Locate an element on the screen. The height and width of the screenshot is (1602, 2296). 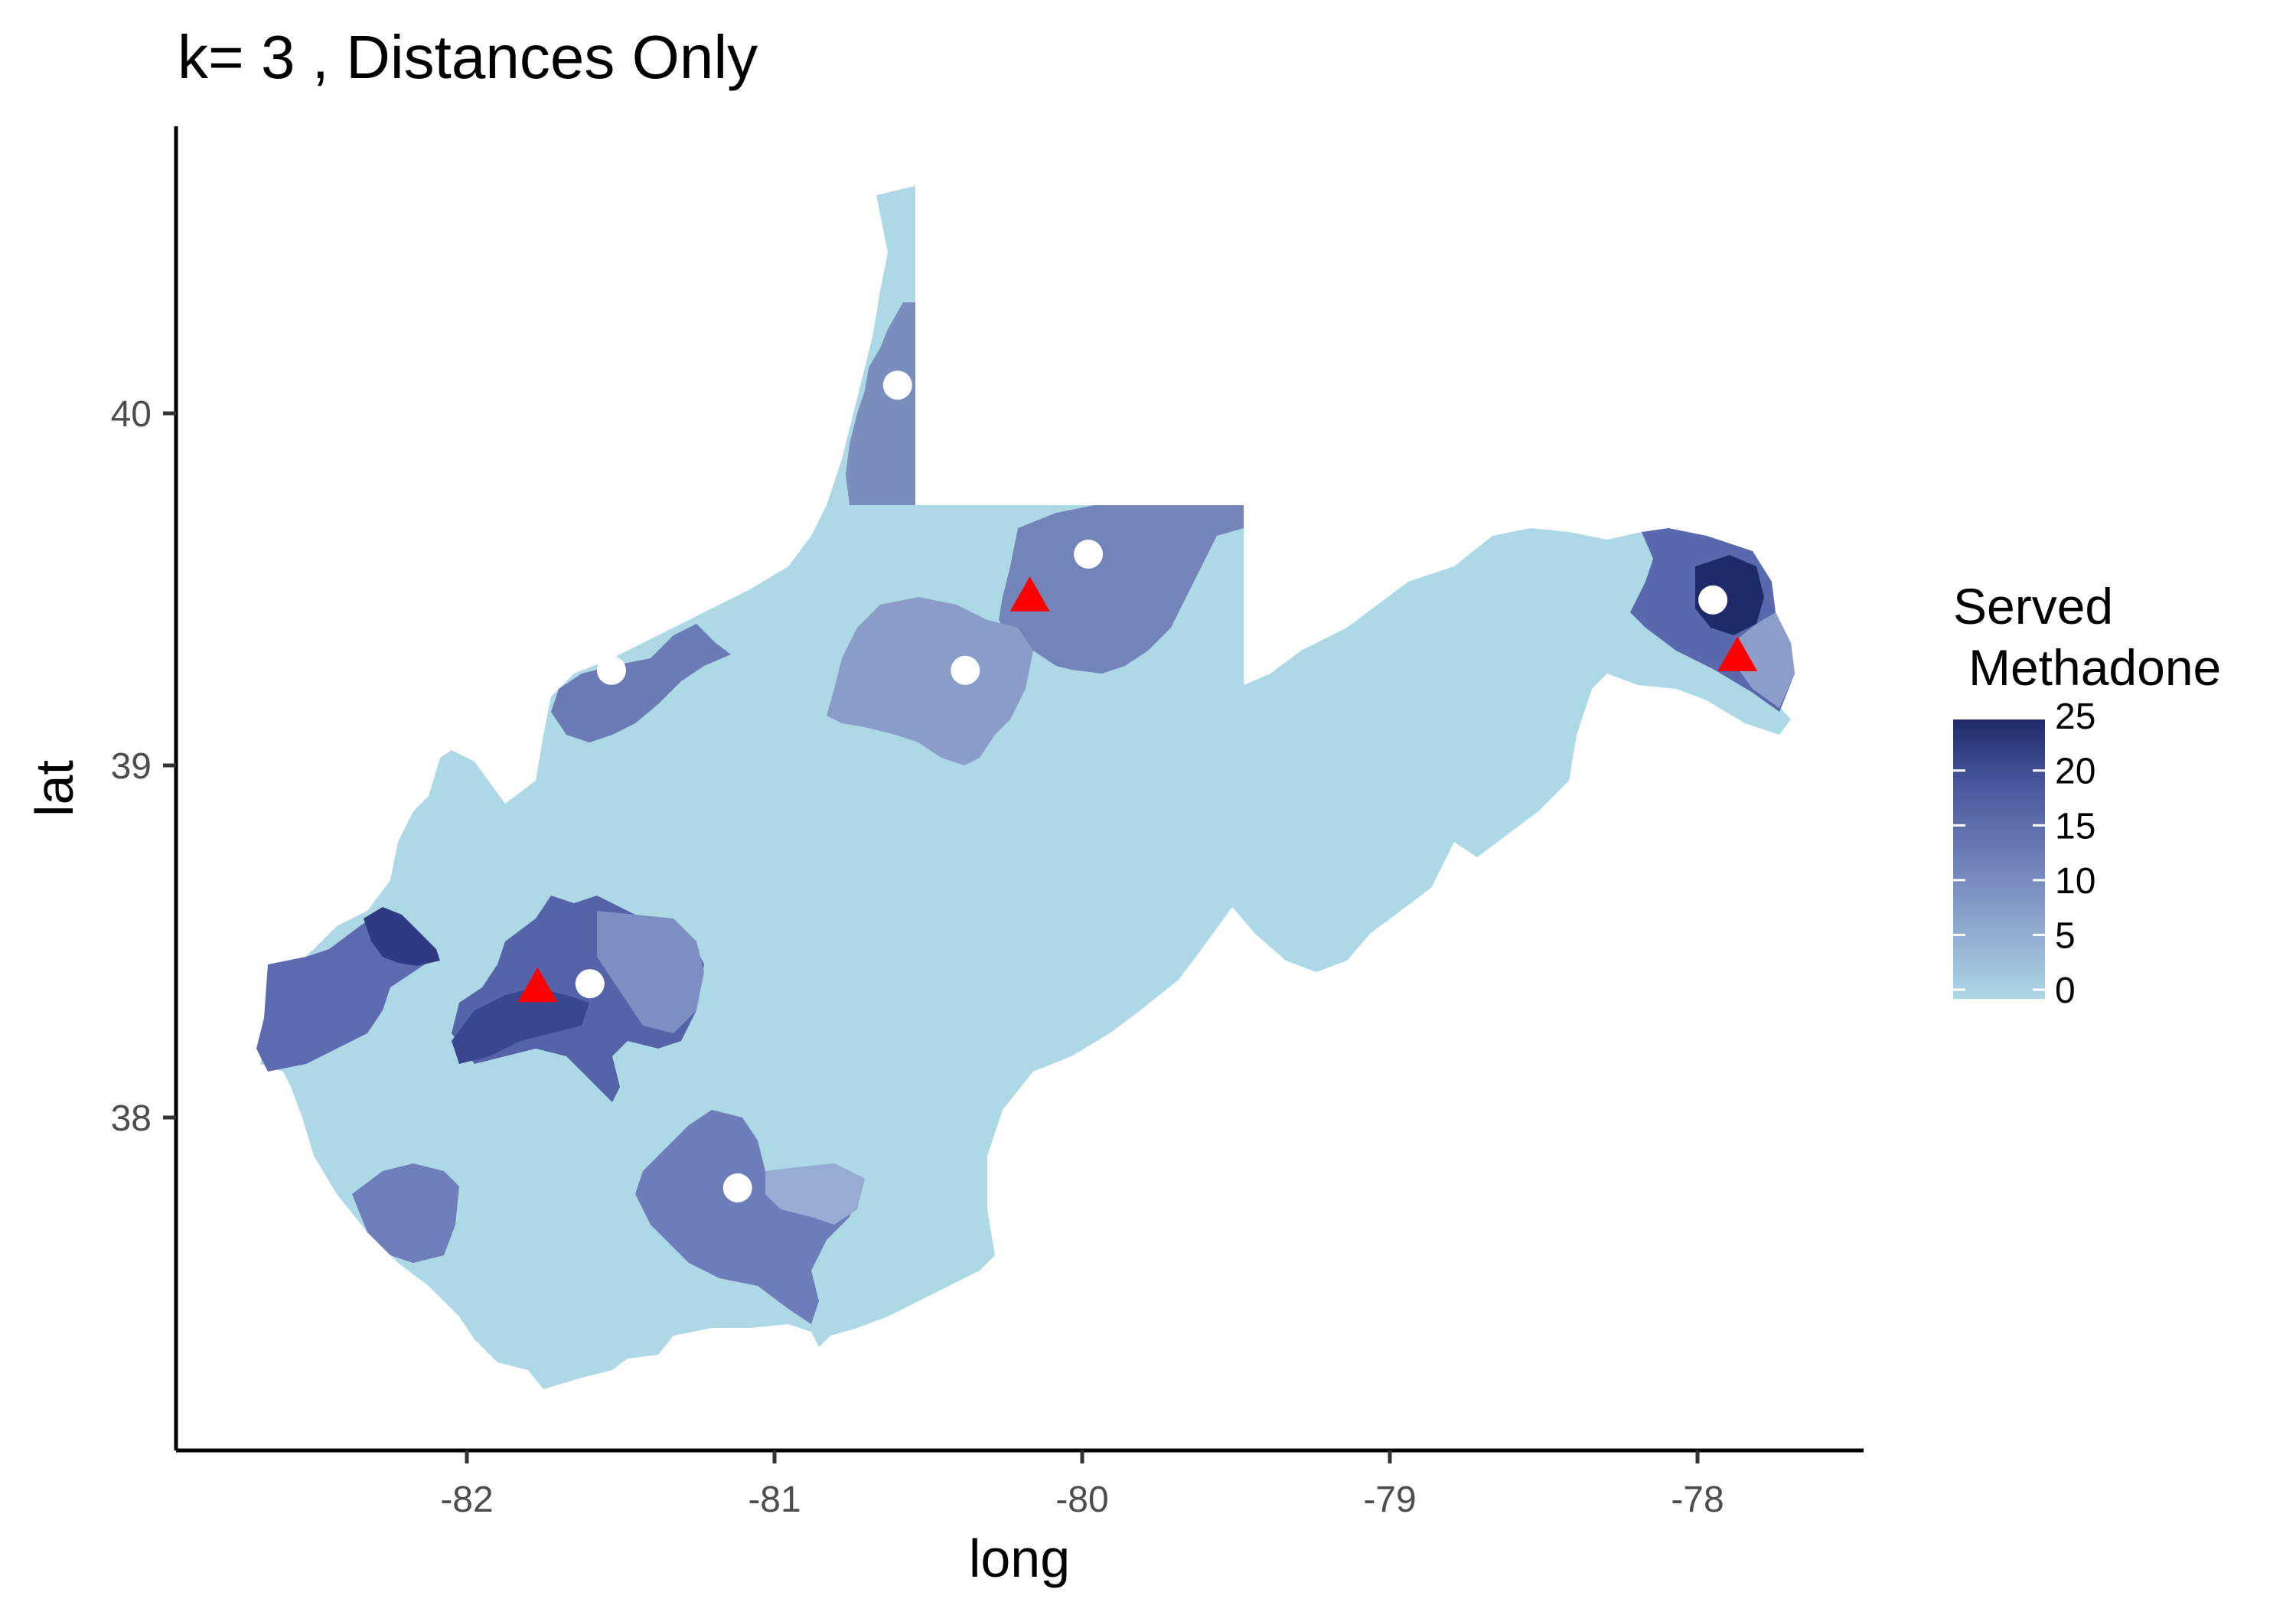
legend-label: 0 is located at coordinates (2065, 991).